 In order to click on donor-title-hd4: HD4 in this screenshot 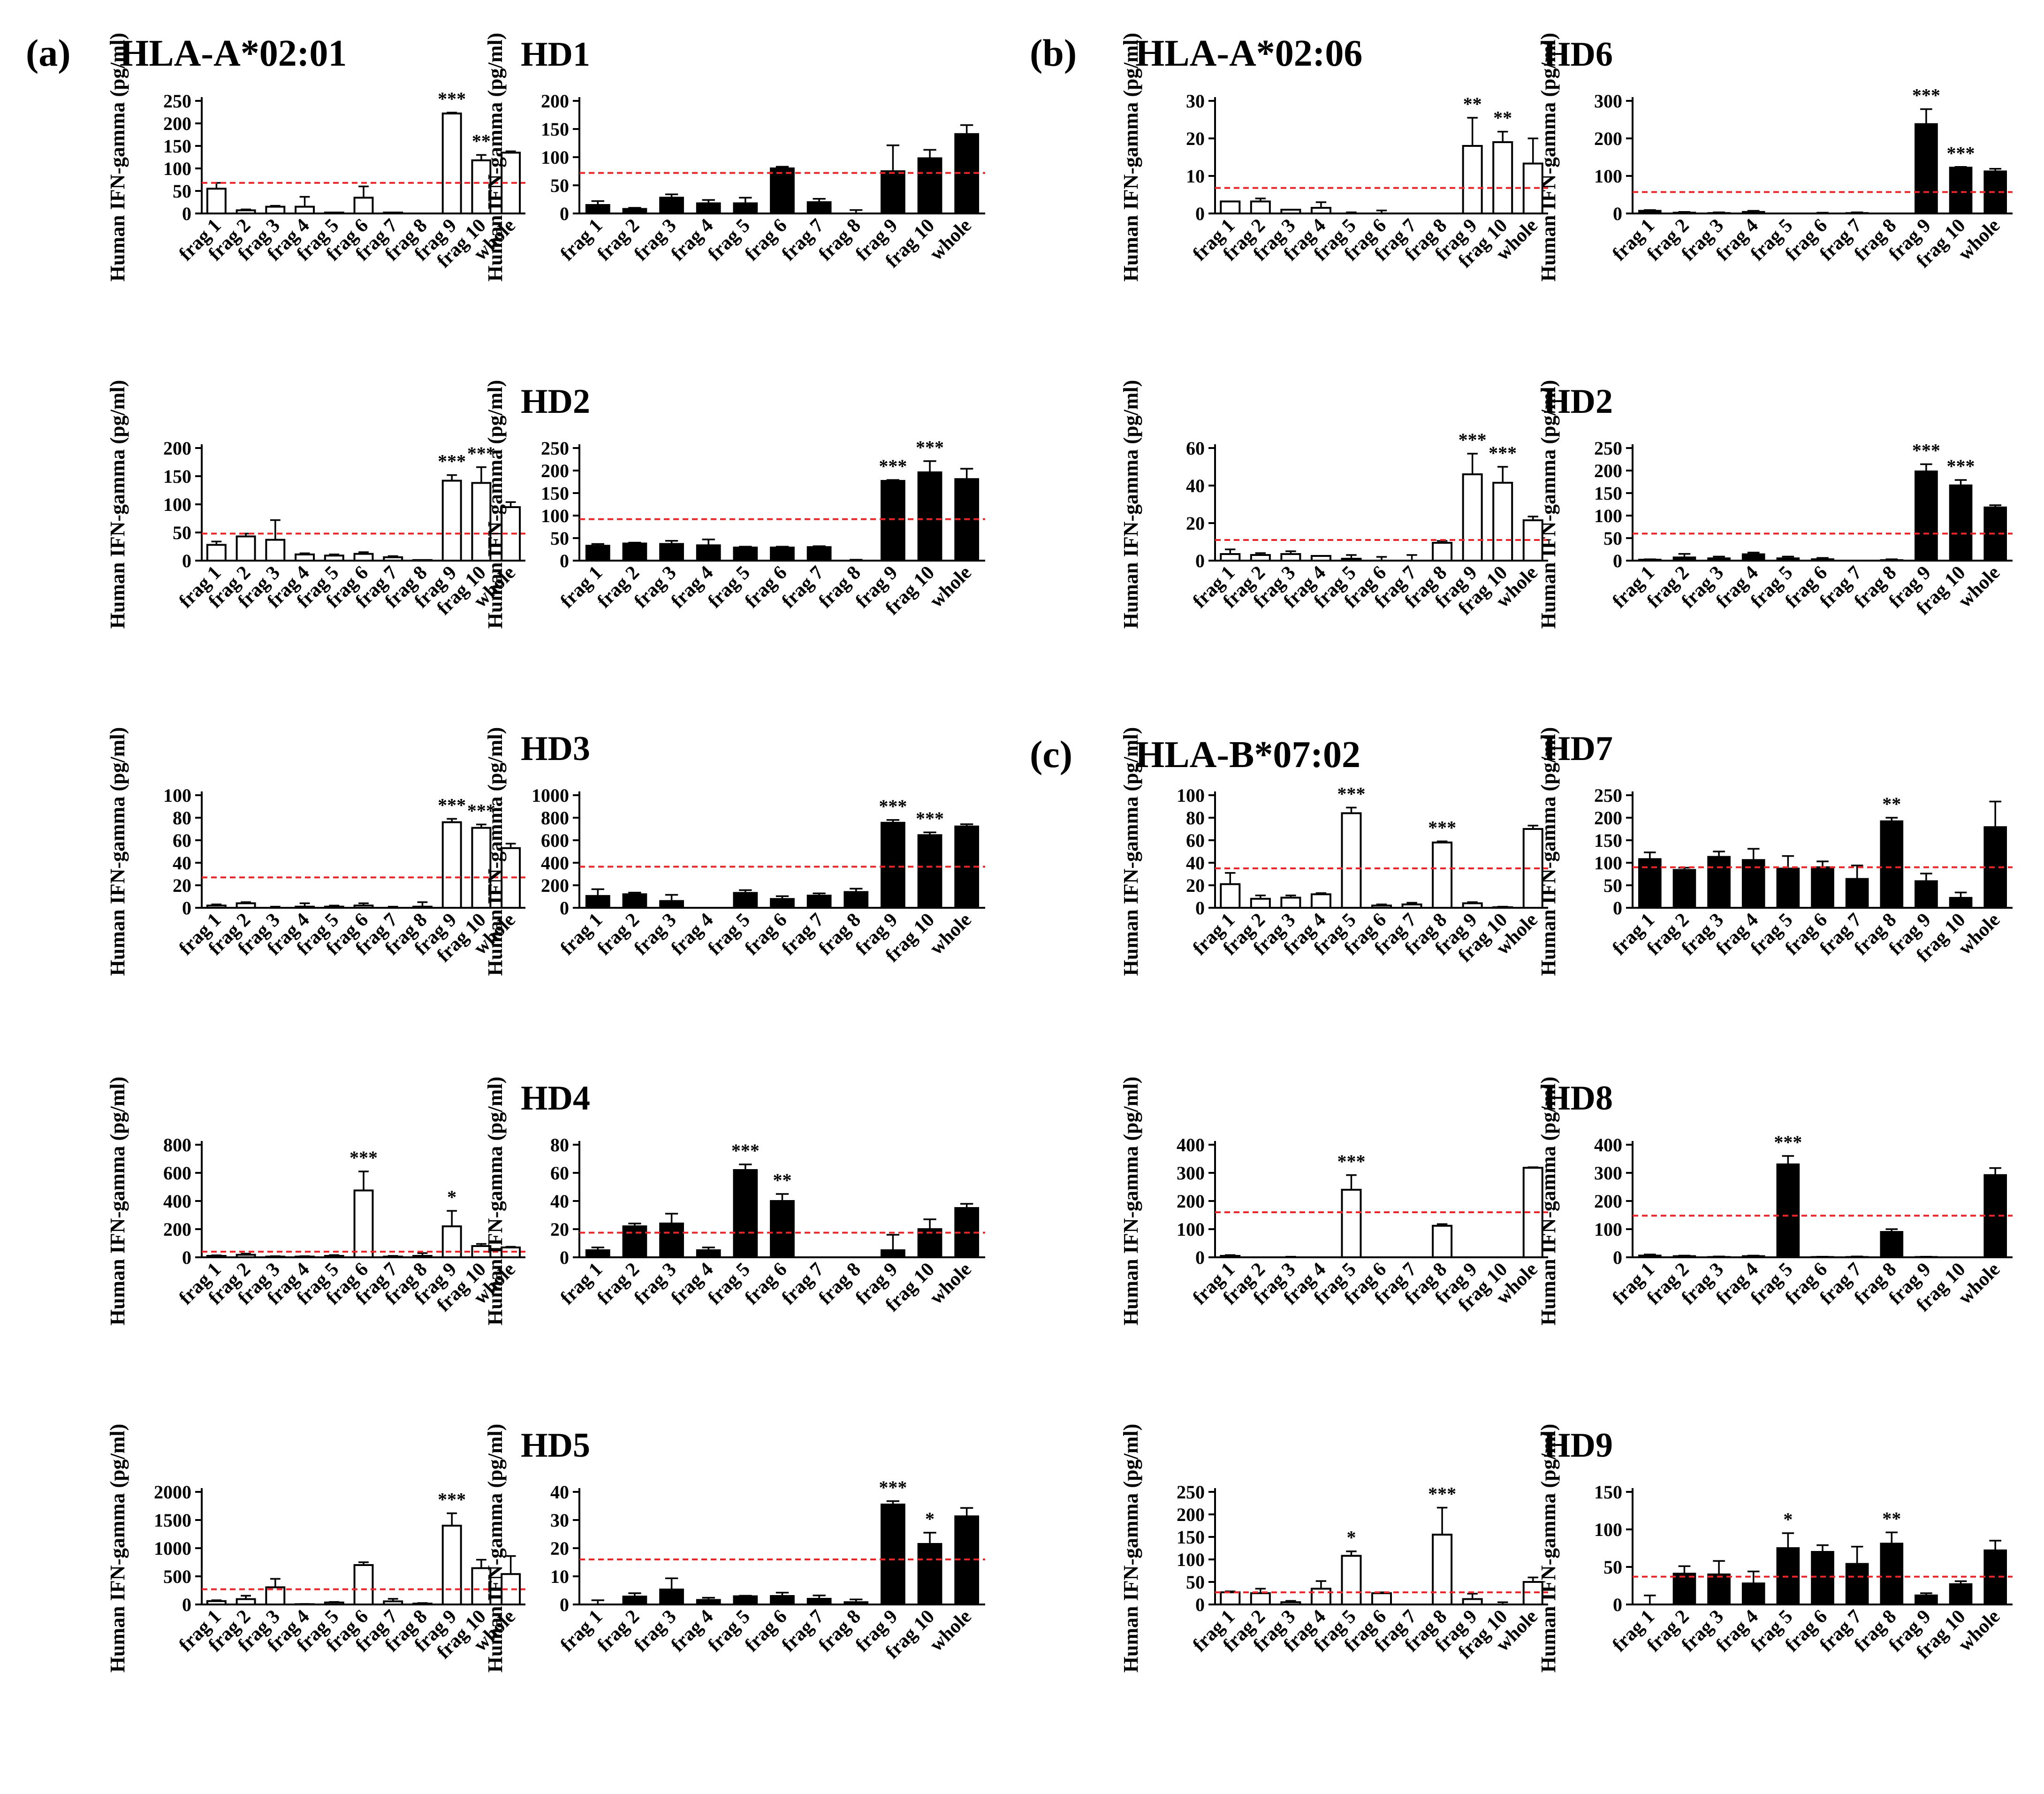, I will do `click(555, 1098)`.